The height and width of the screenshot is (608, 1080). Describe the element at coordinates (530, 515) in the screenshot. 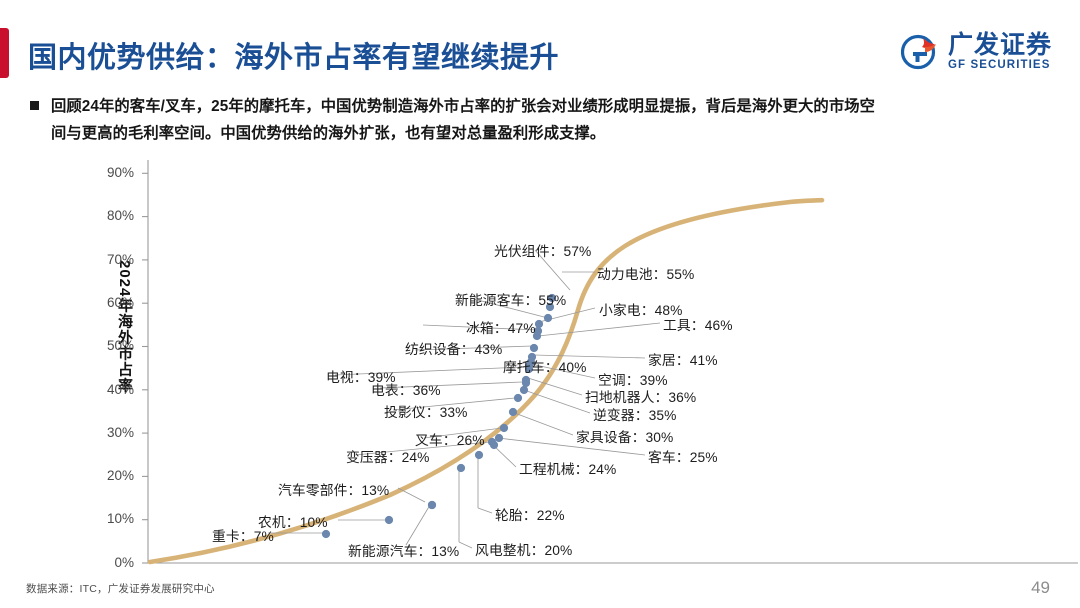

I see `point-label-tire: 轮胎：22%` at that location.